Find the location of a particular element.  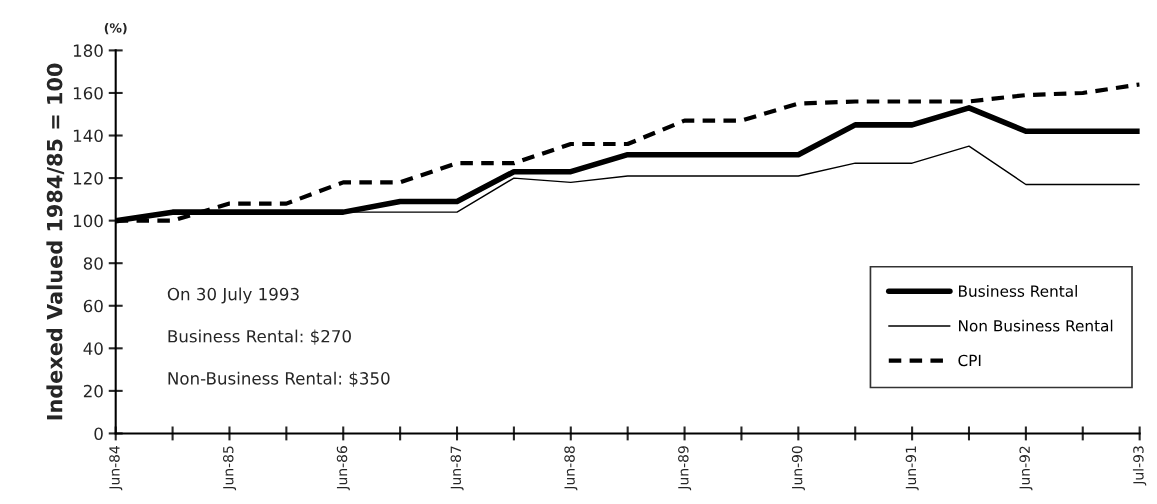

legend-label: CPI is located at coordinates (969, 360).